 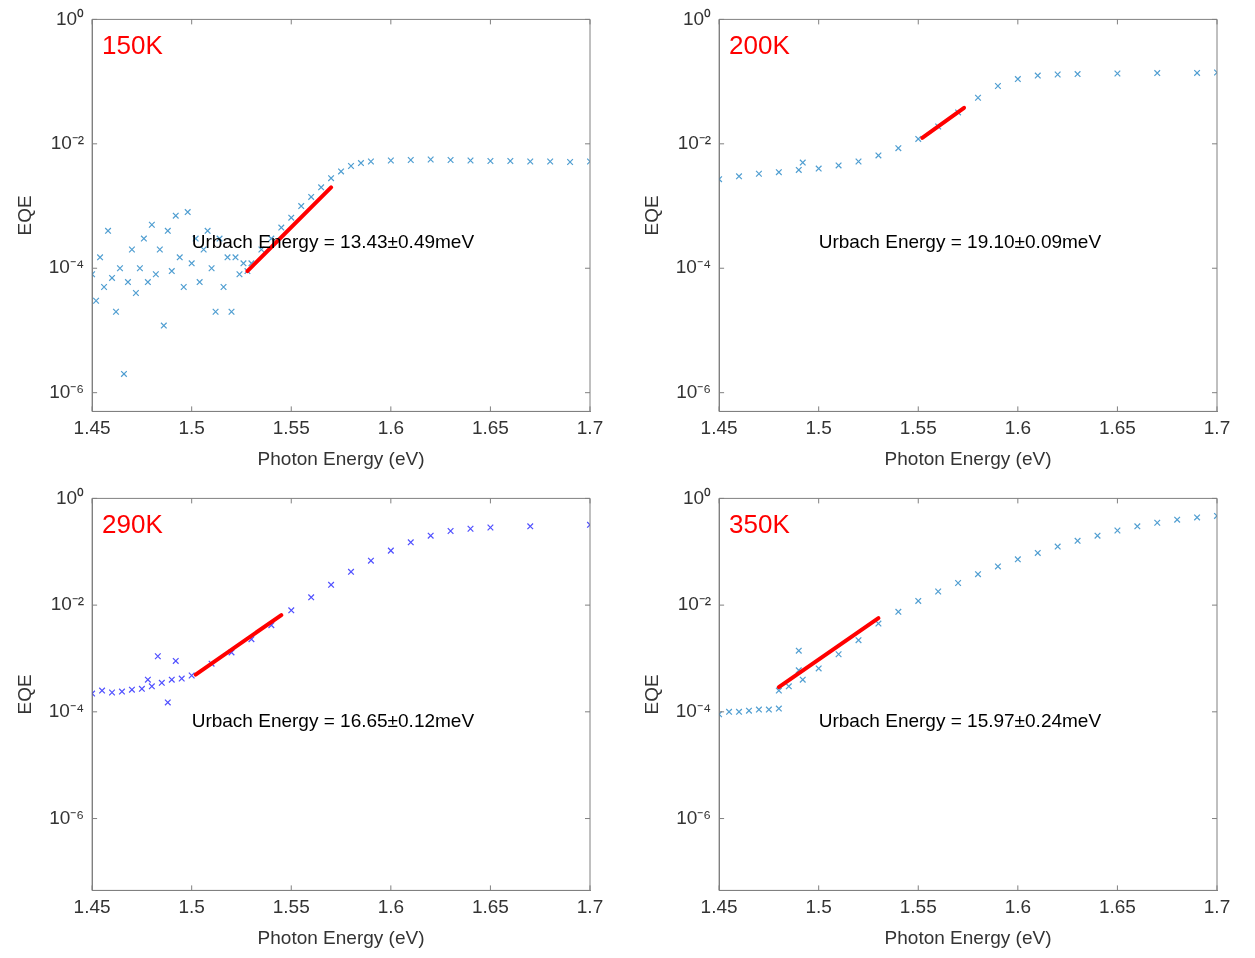 I want to click on chart-title: 350K, so click(x=760, y=523).